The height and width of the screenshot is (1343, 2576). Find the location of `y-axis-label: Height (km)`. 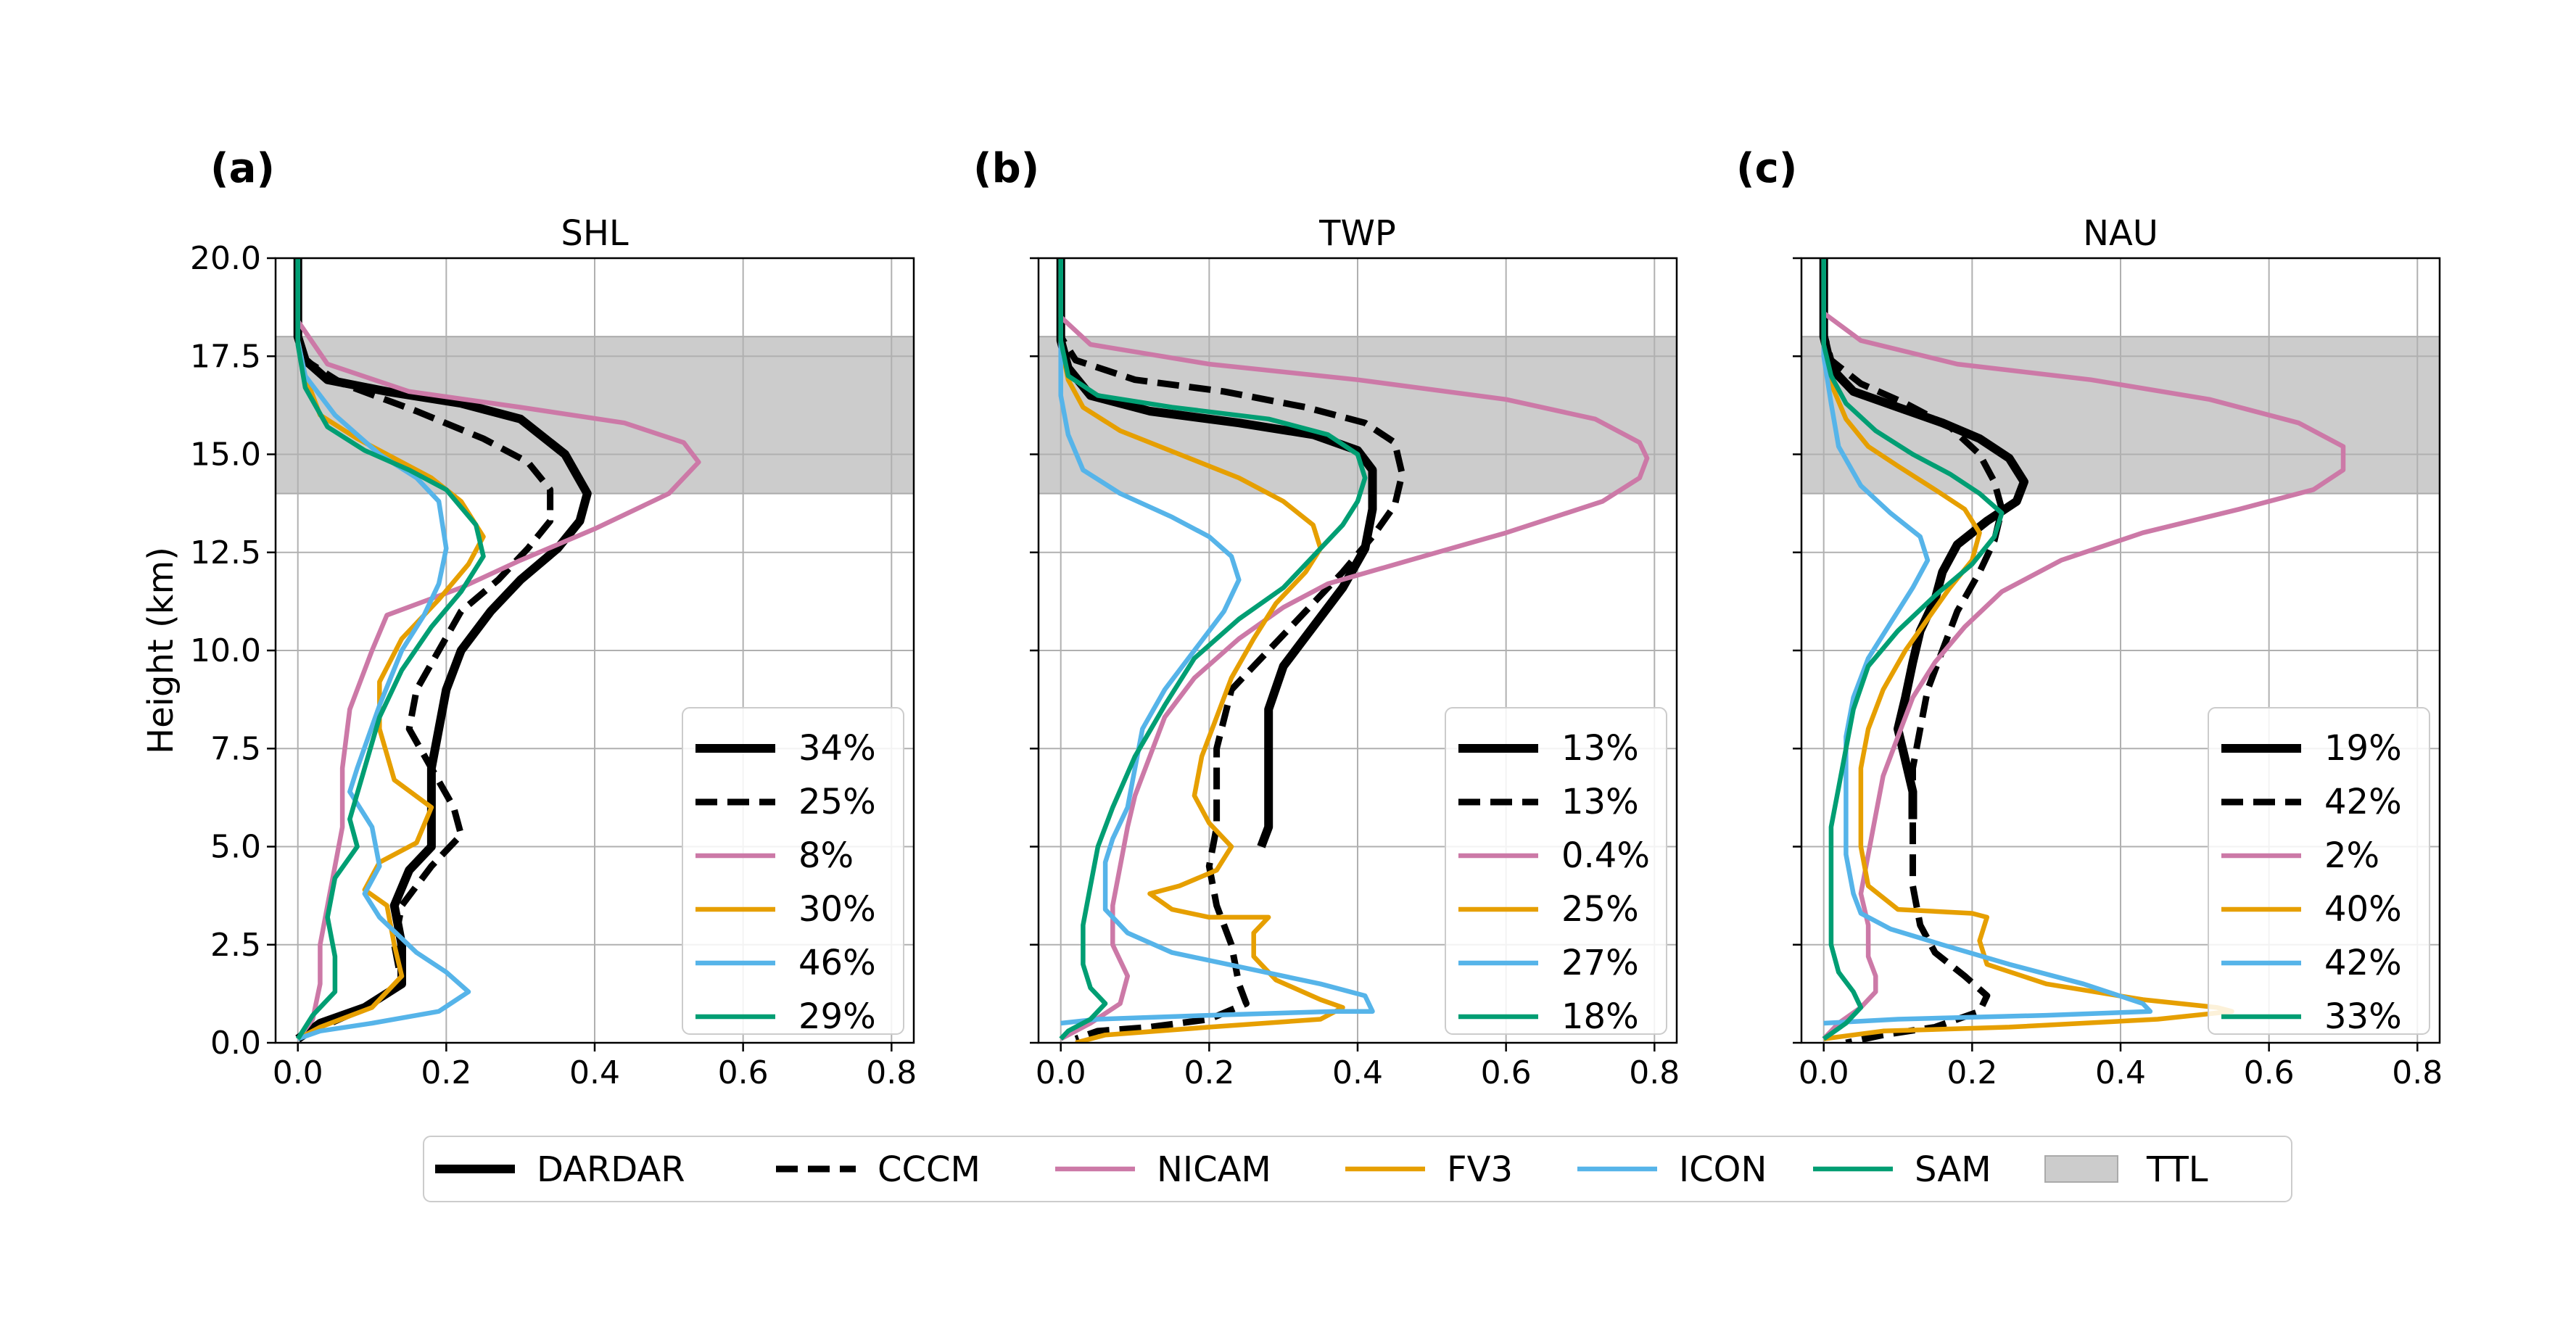

y-axis-label: Height (km) is located at coordinates (161, 650).